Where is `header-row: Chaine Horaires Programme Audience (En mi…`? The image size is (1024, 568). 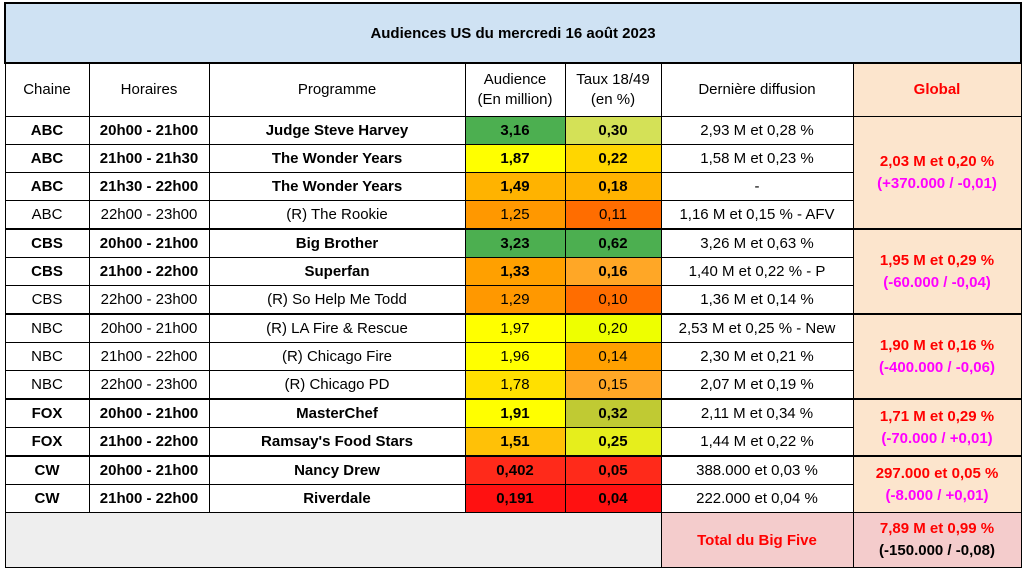 header-row: Chaine Horaires Programme Audience (En mi… is located at coordinates (513, 89).